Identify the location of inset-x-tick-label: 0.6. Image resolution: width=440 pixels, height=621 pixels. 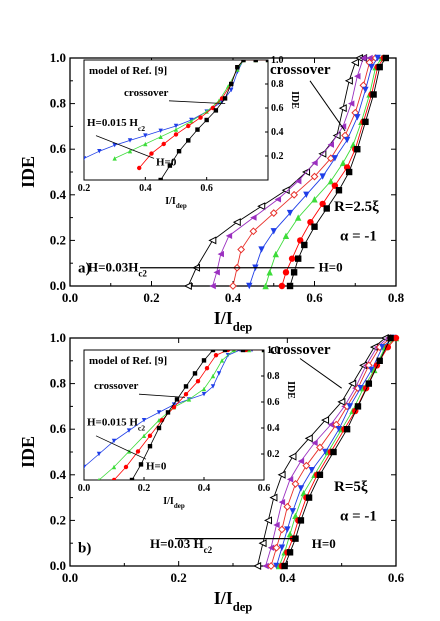
(264, 488).